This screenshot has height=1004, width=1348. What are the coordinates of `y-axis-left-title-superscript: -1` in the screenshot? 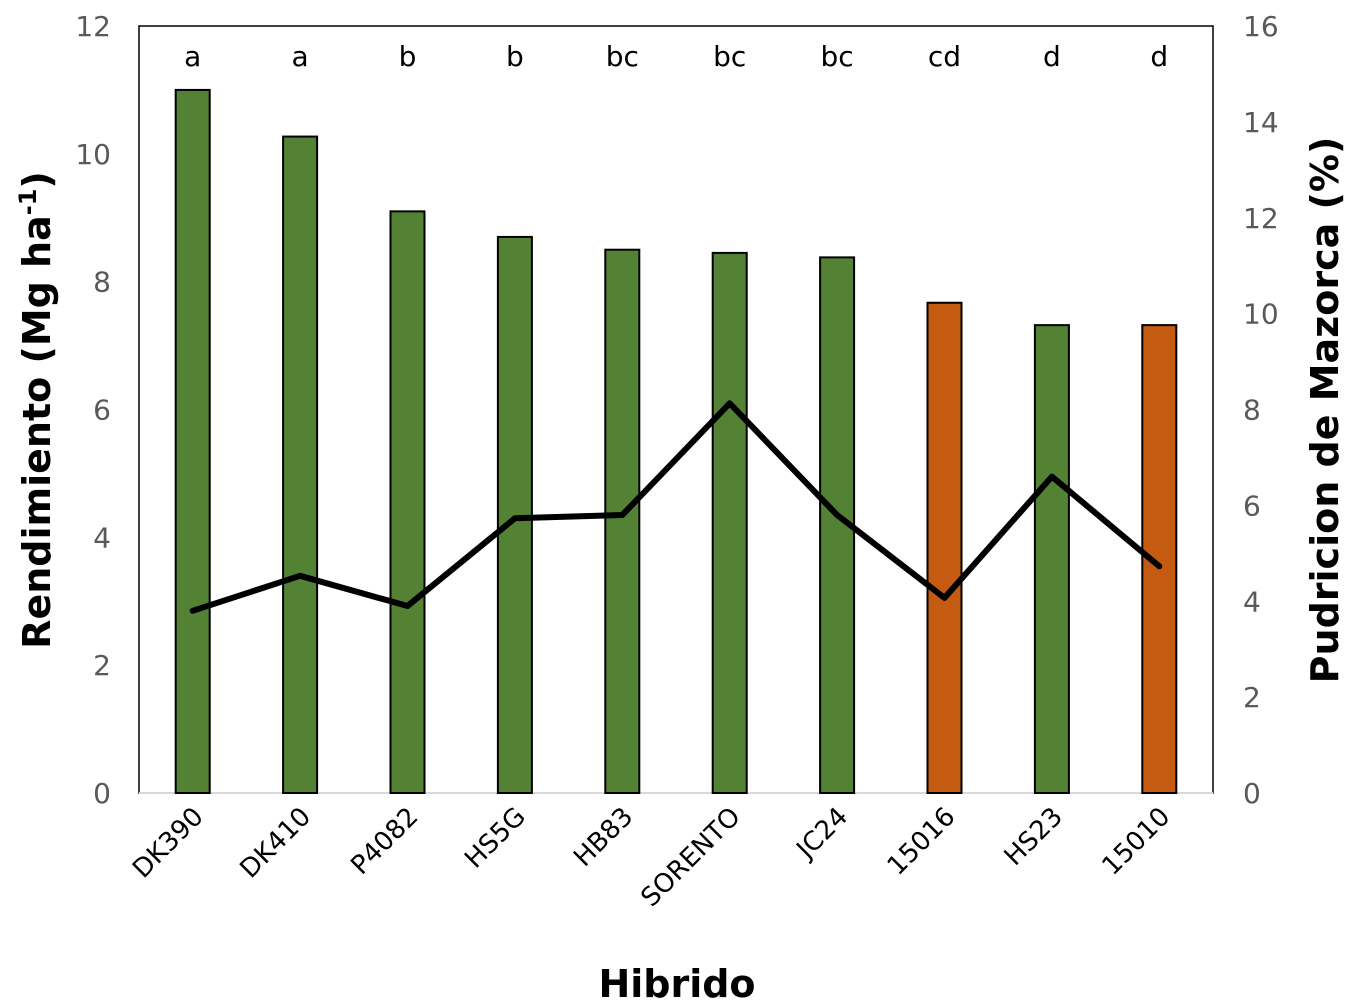 It's located at (28, 202).